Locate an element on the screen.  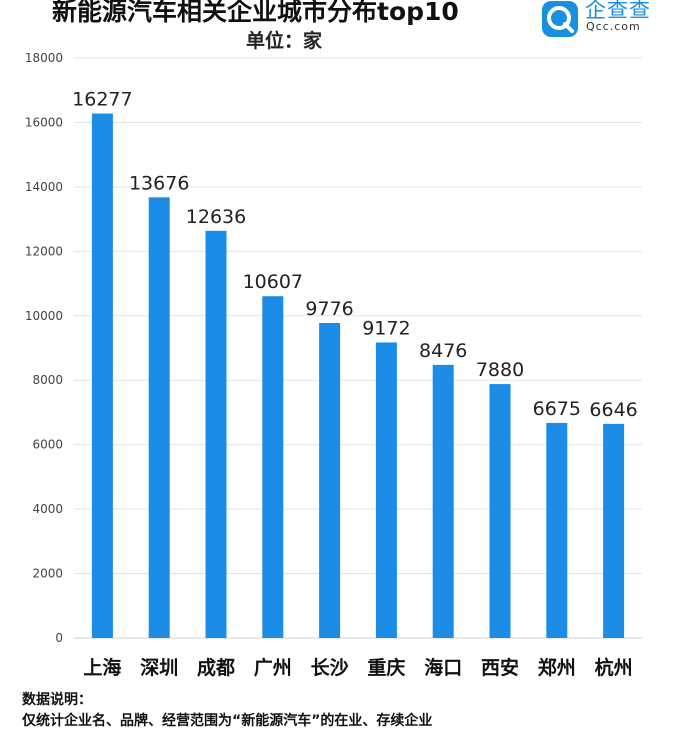
data-label: 12636 is located at coordinates (216, 217).